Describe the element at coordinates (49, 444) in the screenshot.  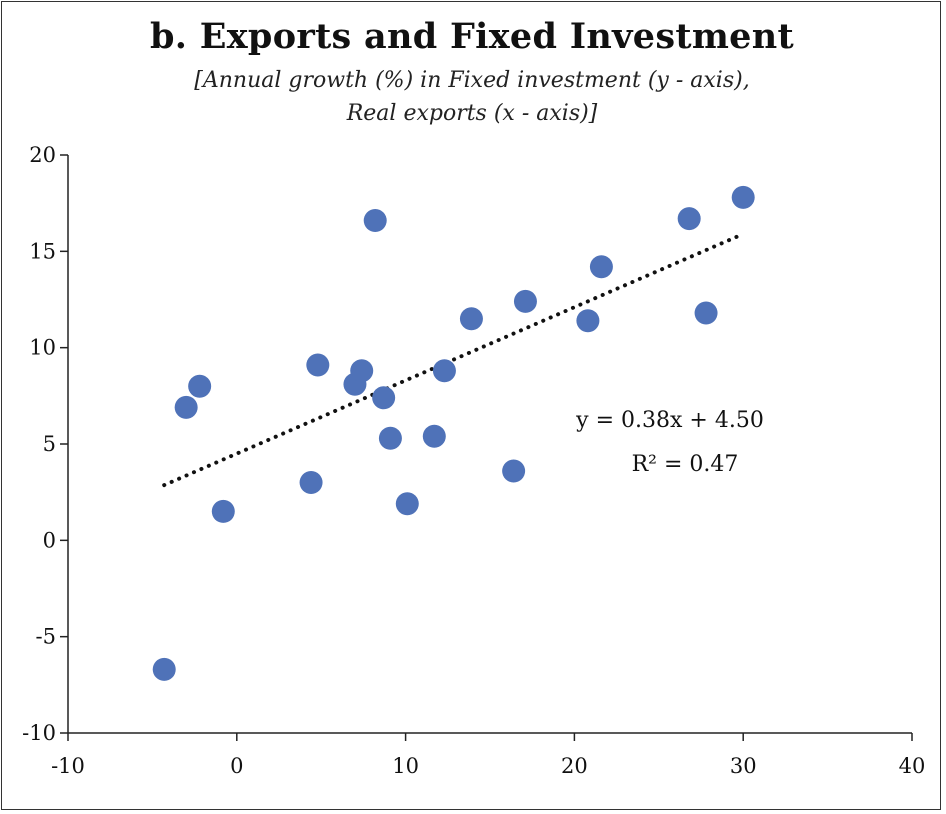
I see `y-tick-label: 5` at that location.